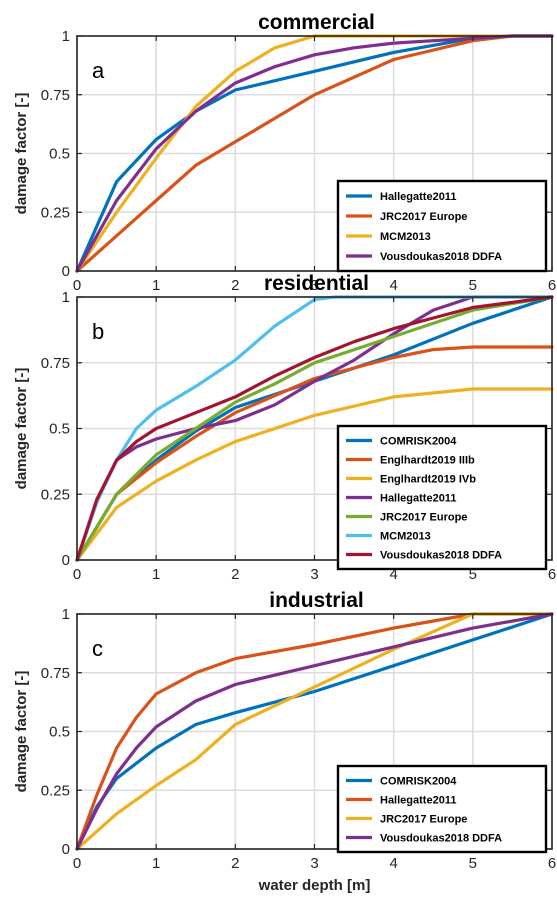 This screenshot has width=557, height=904. Describe the element at coordinates (97, 648) in the screenshot. I see `panel-letter: c` at that location.